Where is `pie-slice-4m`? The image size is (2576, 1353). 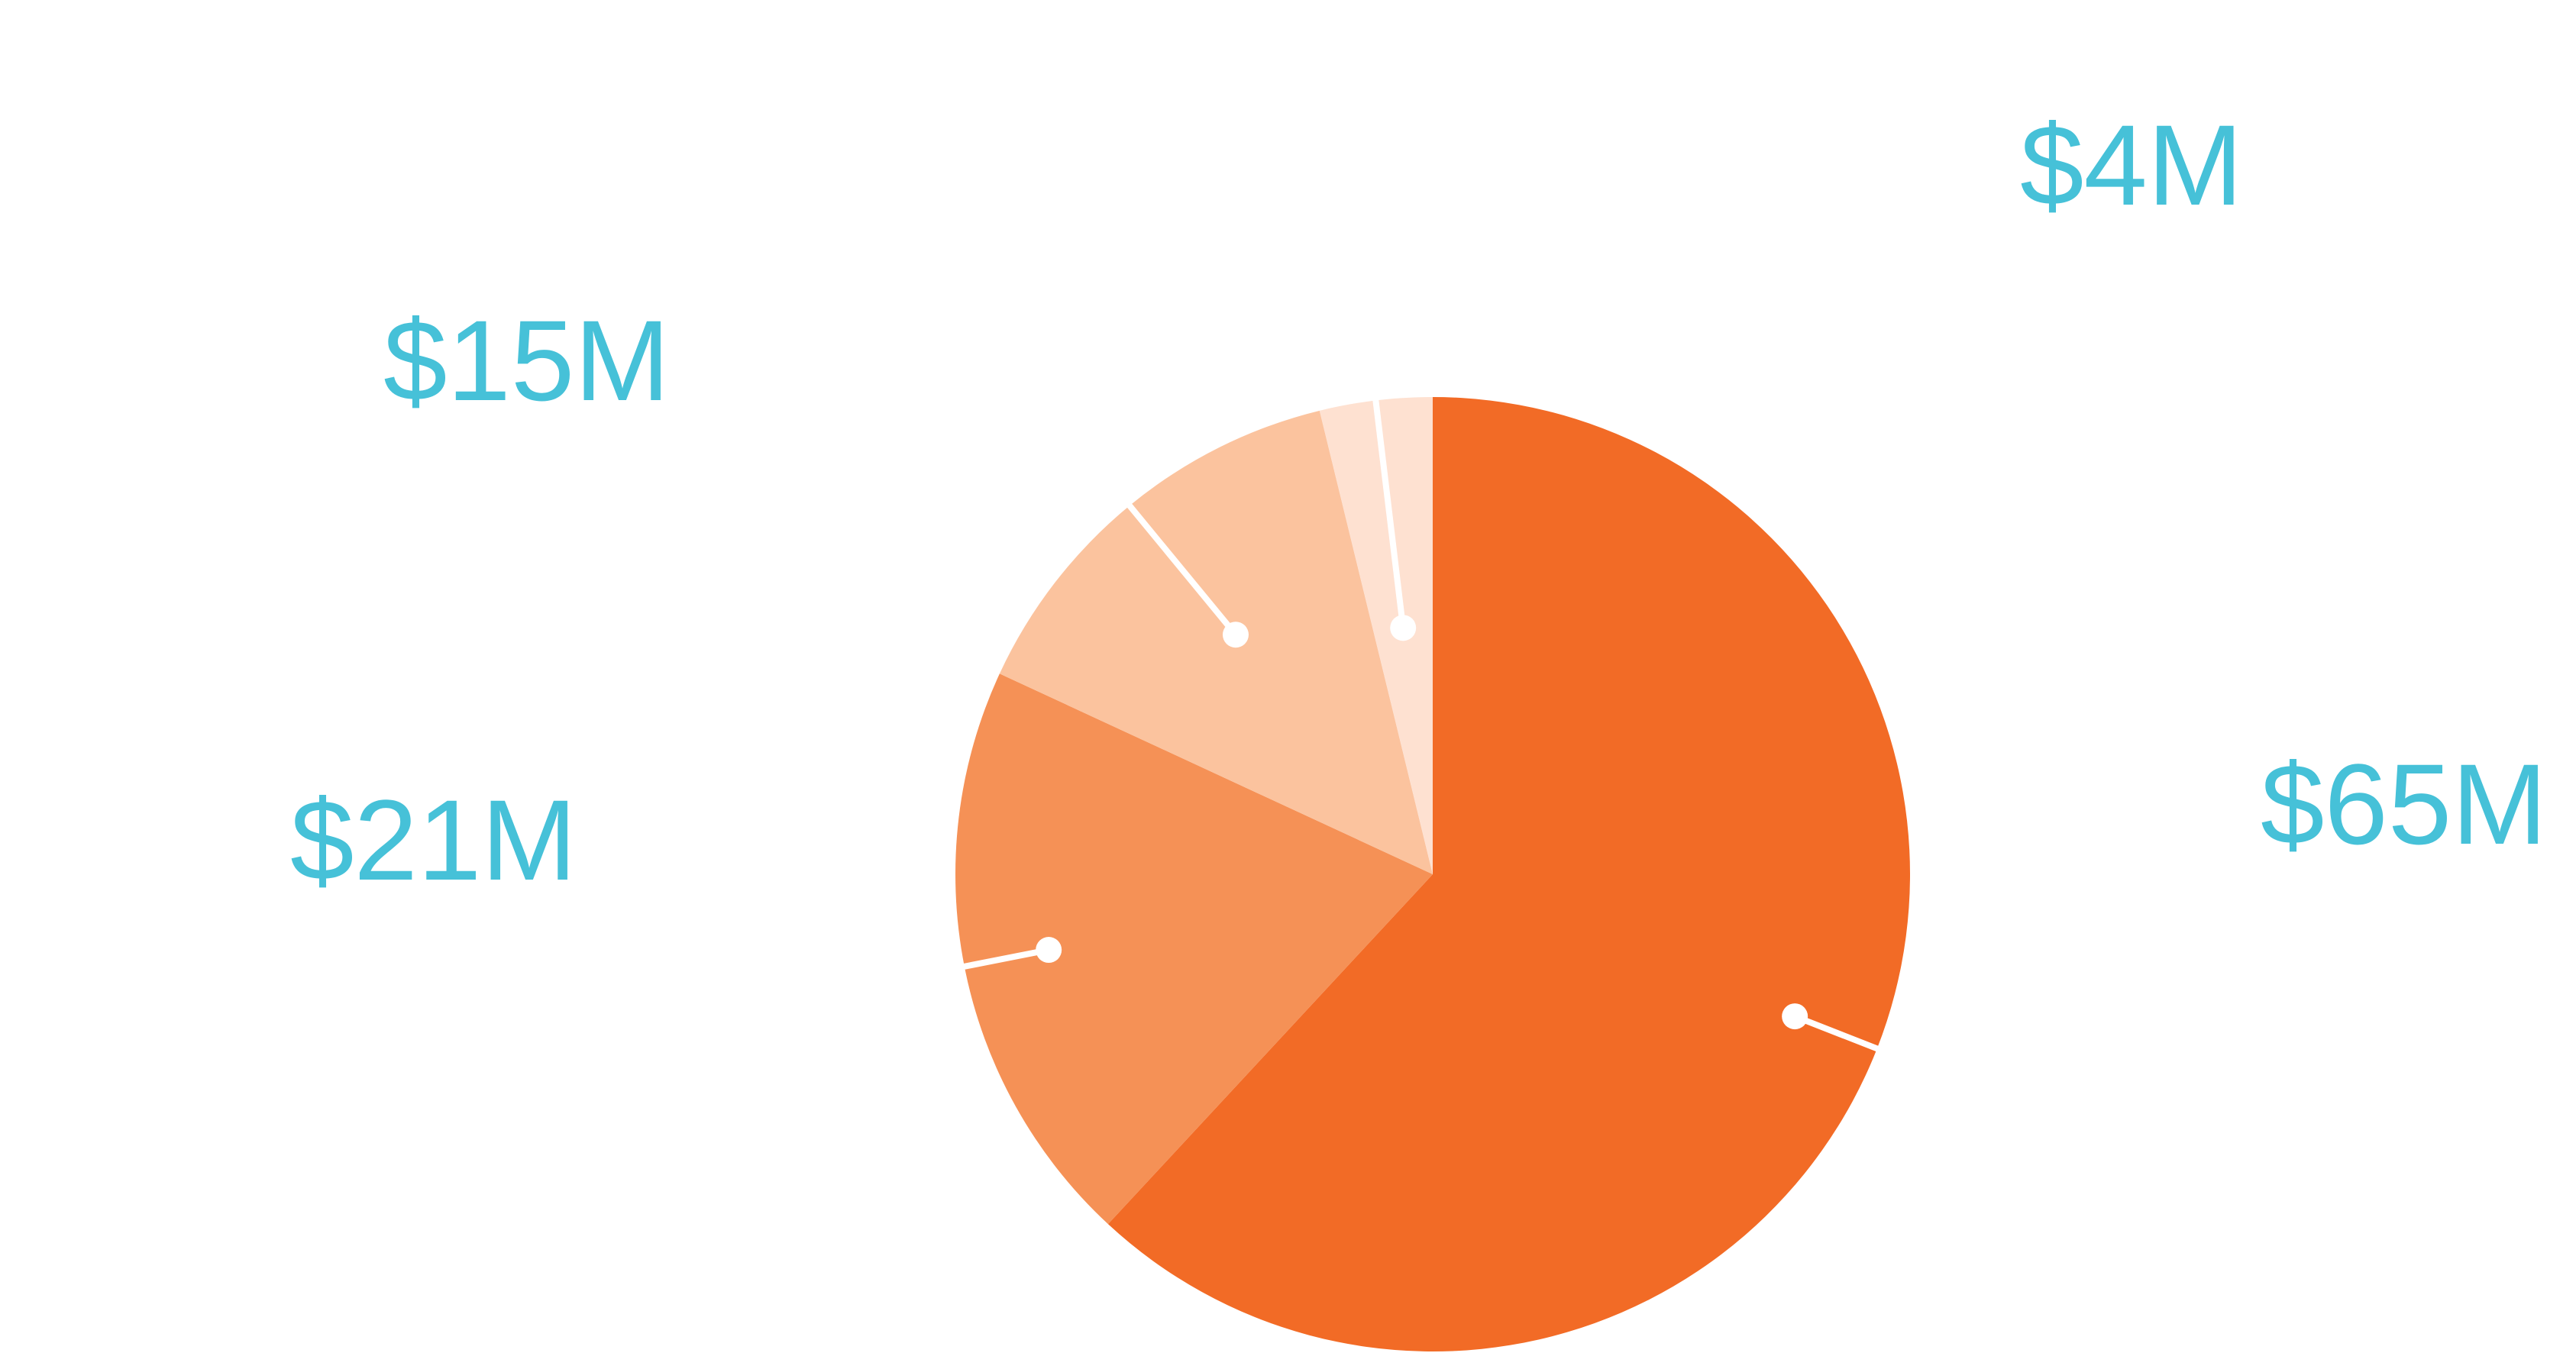 pie-slice-4m is located at coordinates (1376, 635).